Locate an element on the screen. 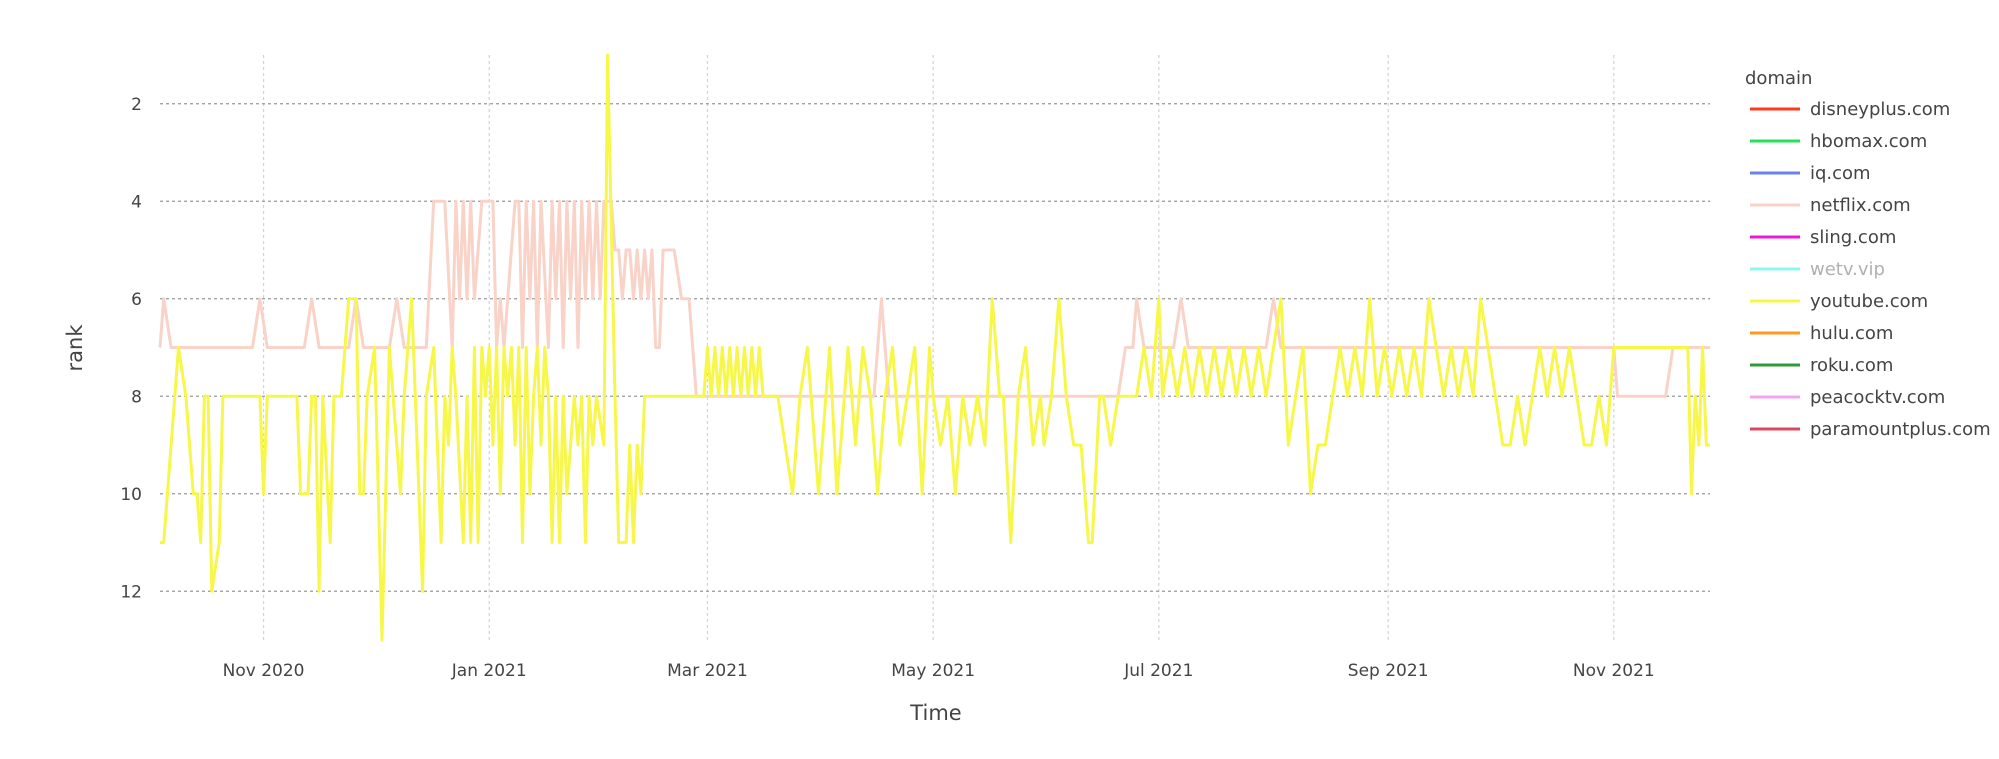 This screenshot has width=1999, height=759. legend-item: paramountplus.com is located at coordinates (1870, 429).